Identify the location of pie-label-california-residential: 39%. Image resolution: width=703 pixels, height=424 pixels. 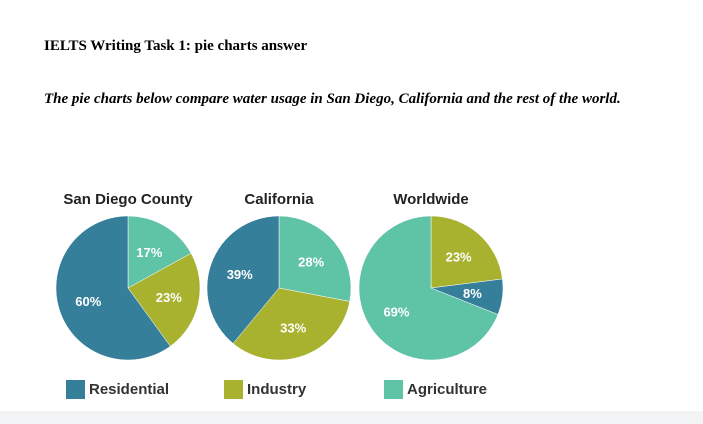
(240, 274).